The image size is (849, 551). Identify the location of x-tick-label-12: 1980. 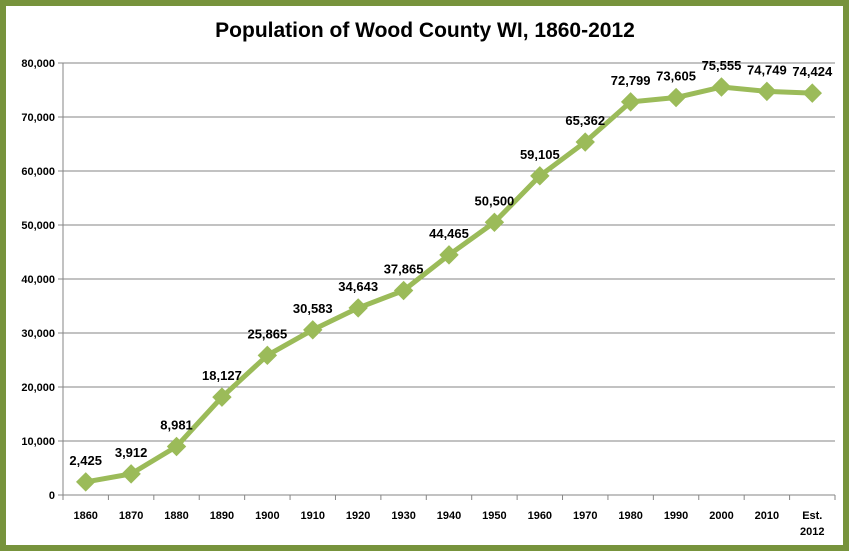
(630, 516).